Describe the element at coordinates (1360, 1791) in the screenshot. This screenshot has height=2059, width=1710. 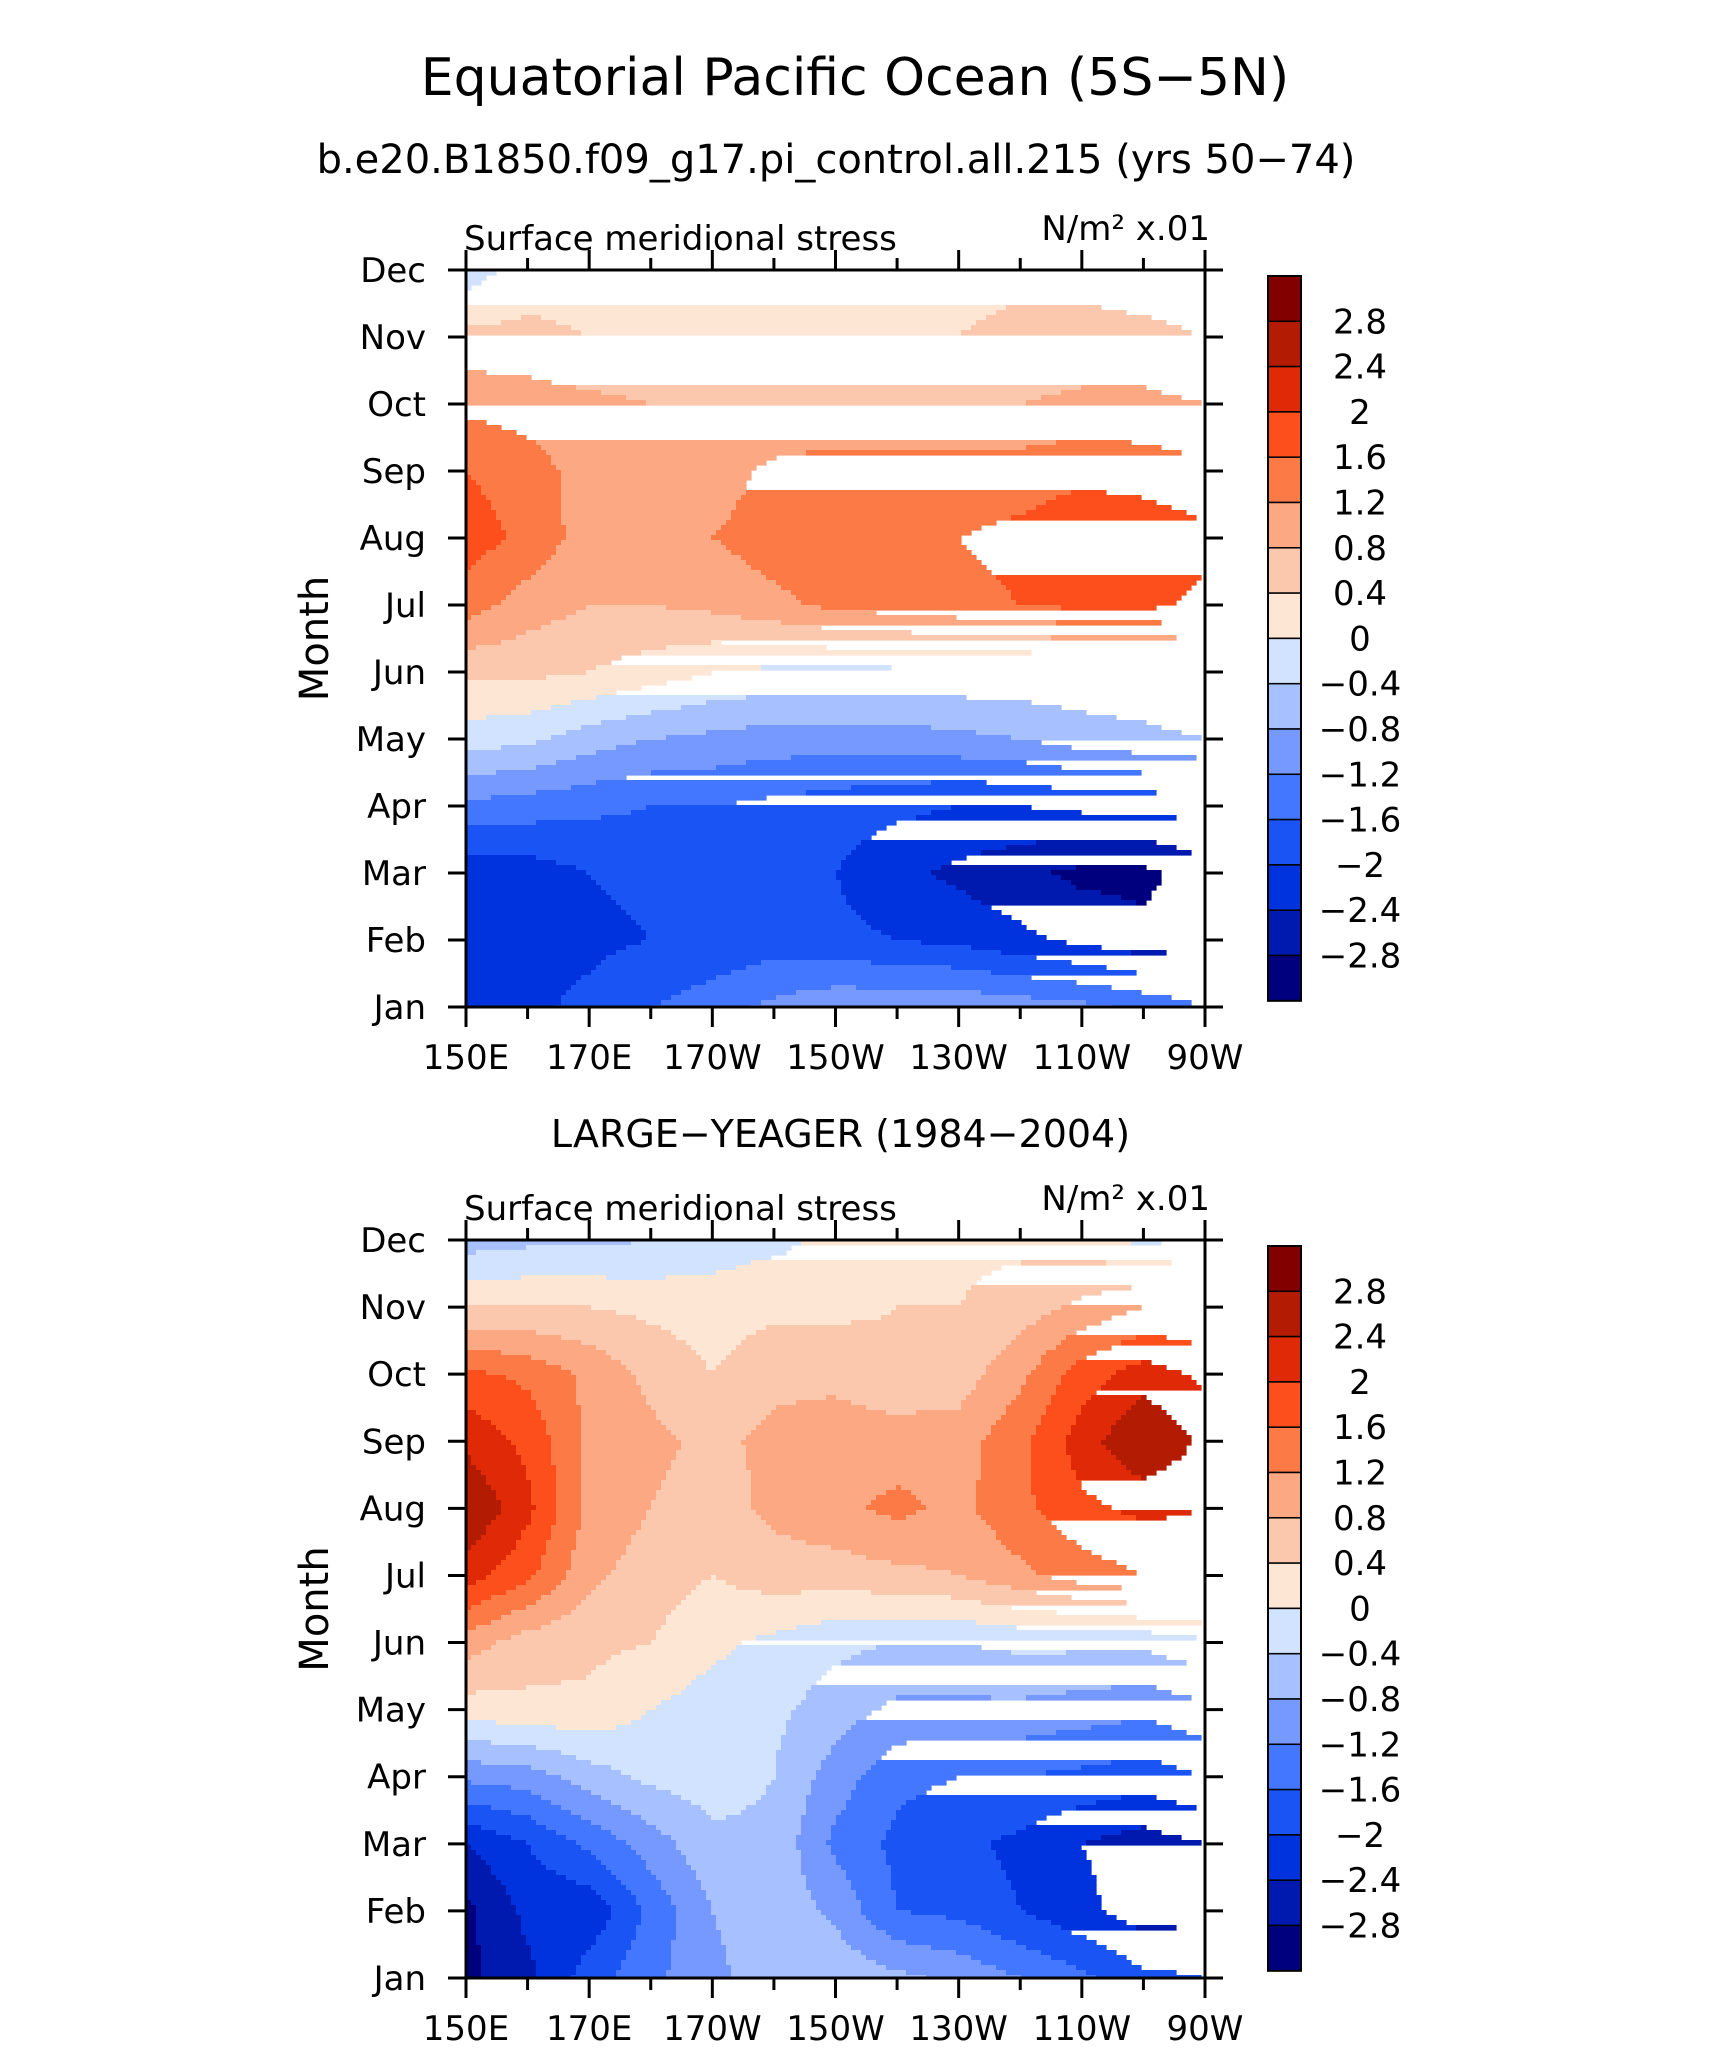
I see `colorbar-label: −1.6` at that location.